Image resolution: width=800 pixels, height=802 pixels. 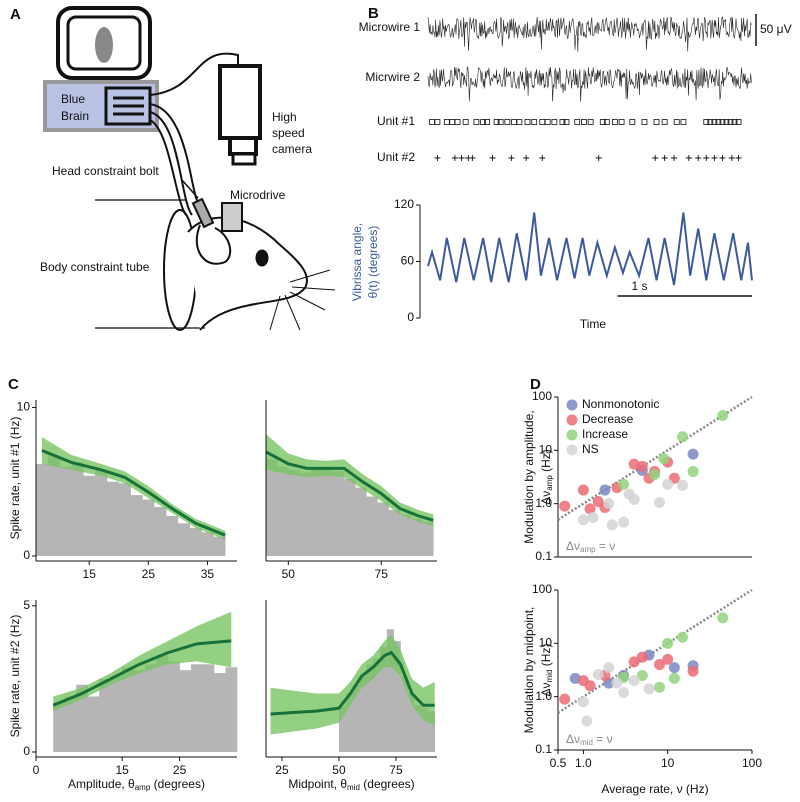 What do you see at coordinates (654, 789) in the screenshot?
I see `x-axis-label: Average rate, ν (Hz)` at bounding box center [654, 789].